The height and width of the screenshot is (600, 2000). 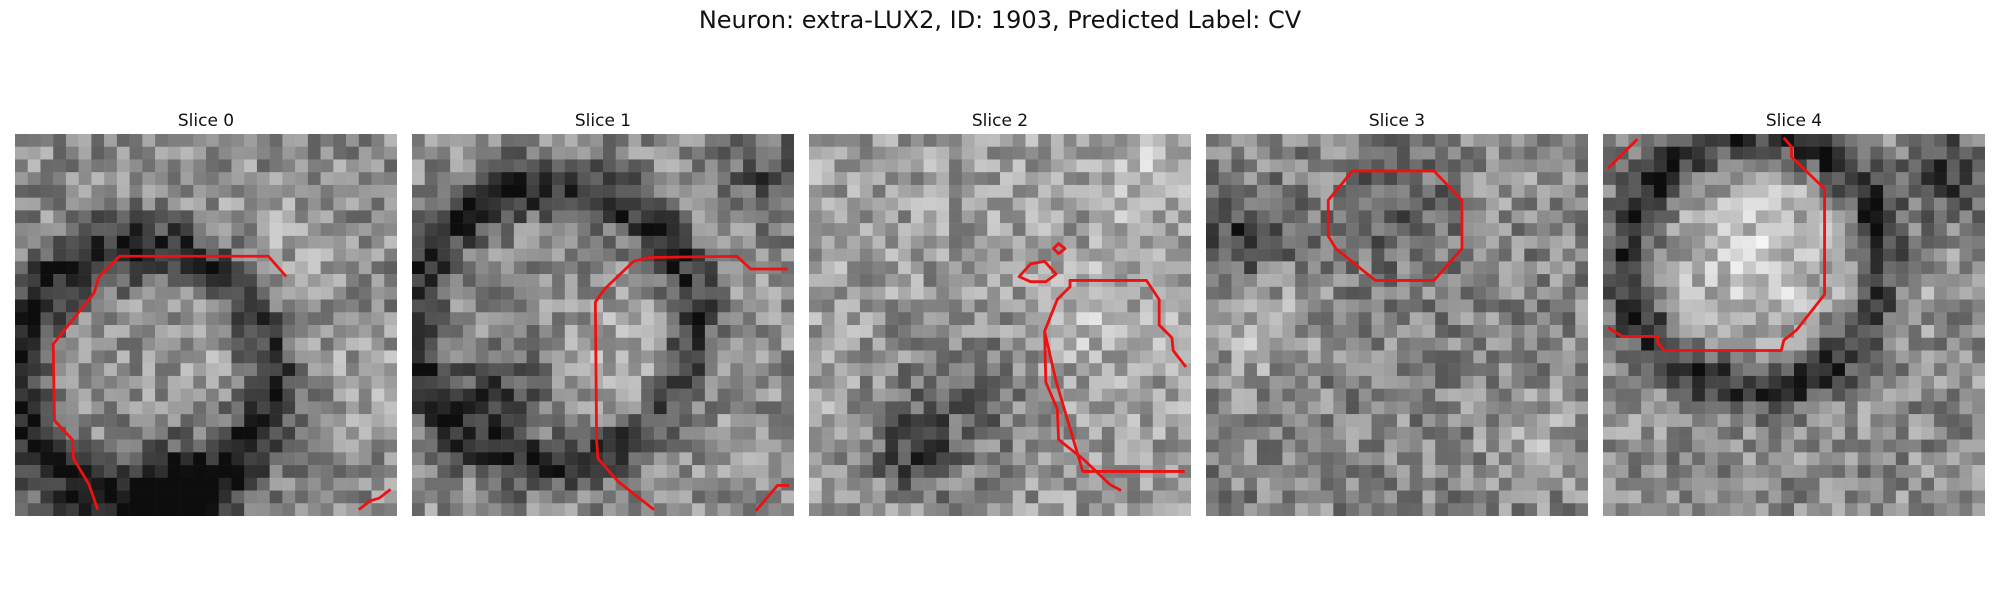 What do you see at coordinates (1794, 121) in the screenshot?
I see `slice-title: Slice 4` at bounding box center [1794, 121].